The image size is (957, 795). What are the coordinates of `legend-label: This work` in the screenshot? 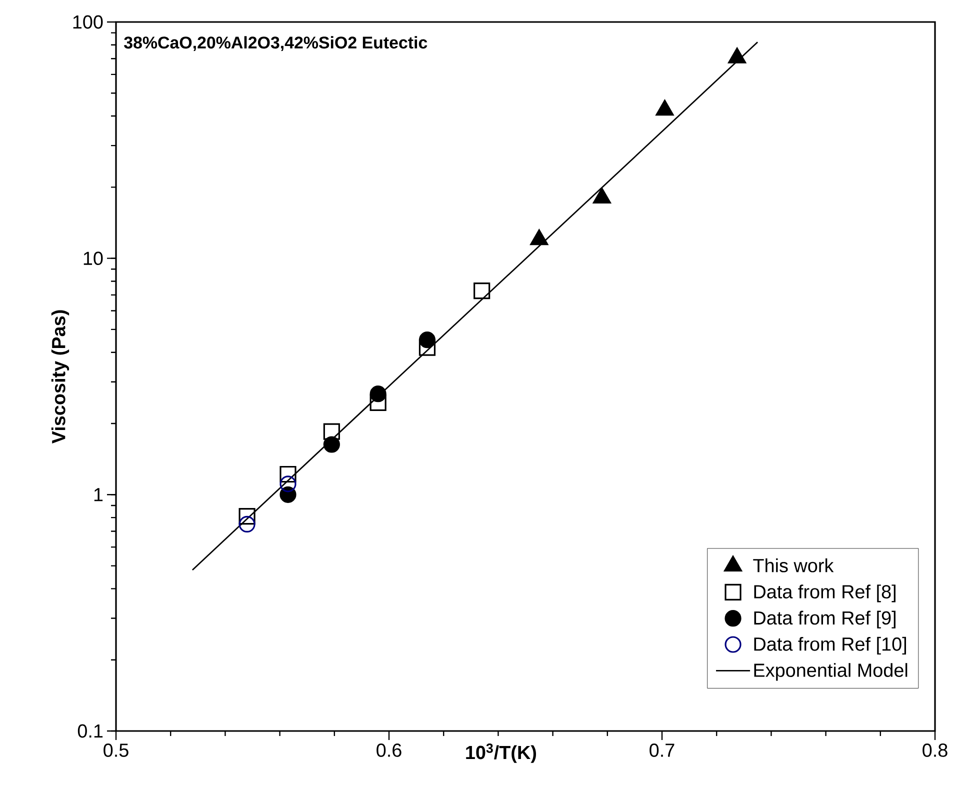 It's located at (793, 565).